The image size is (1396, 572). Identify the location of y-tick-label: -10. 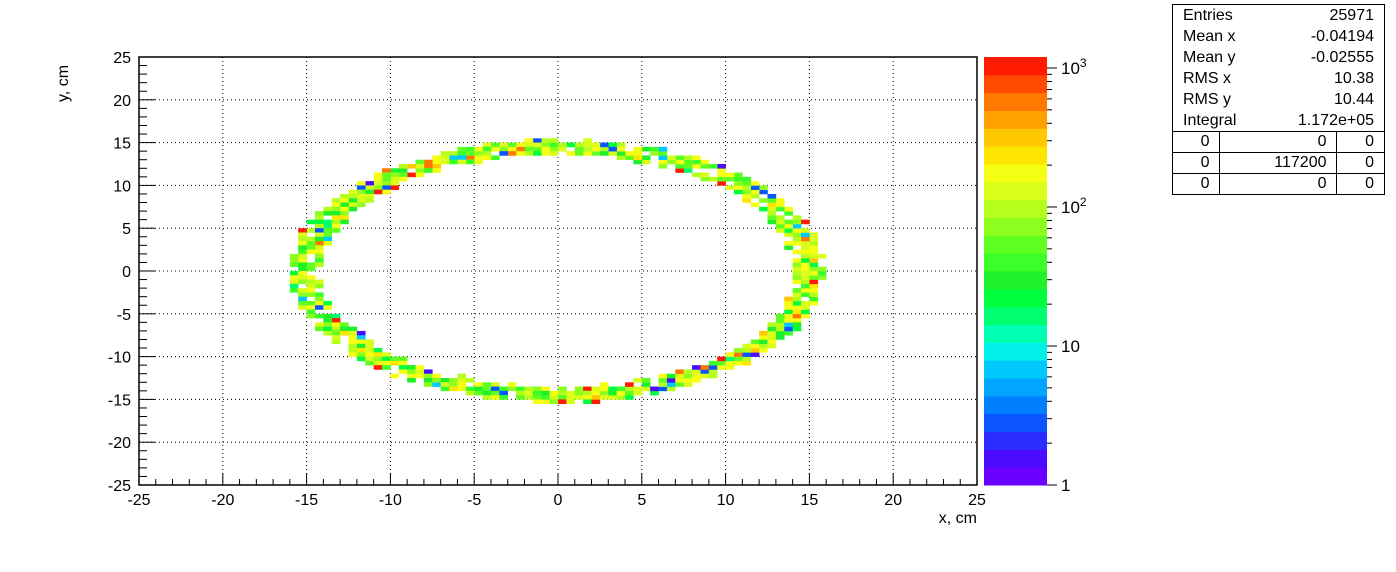
(119, 358).